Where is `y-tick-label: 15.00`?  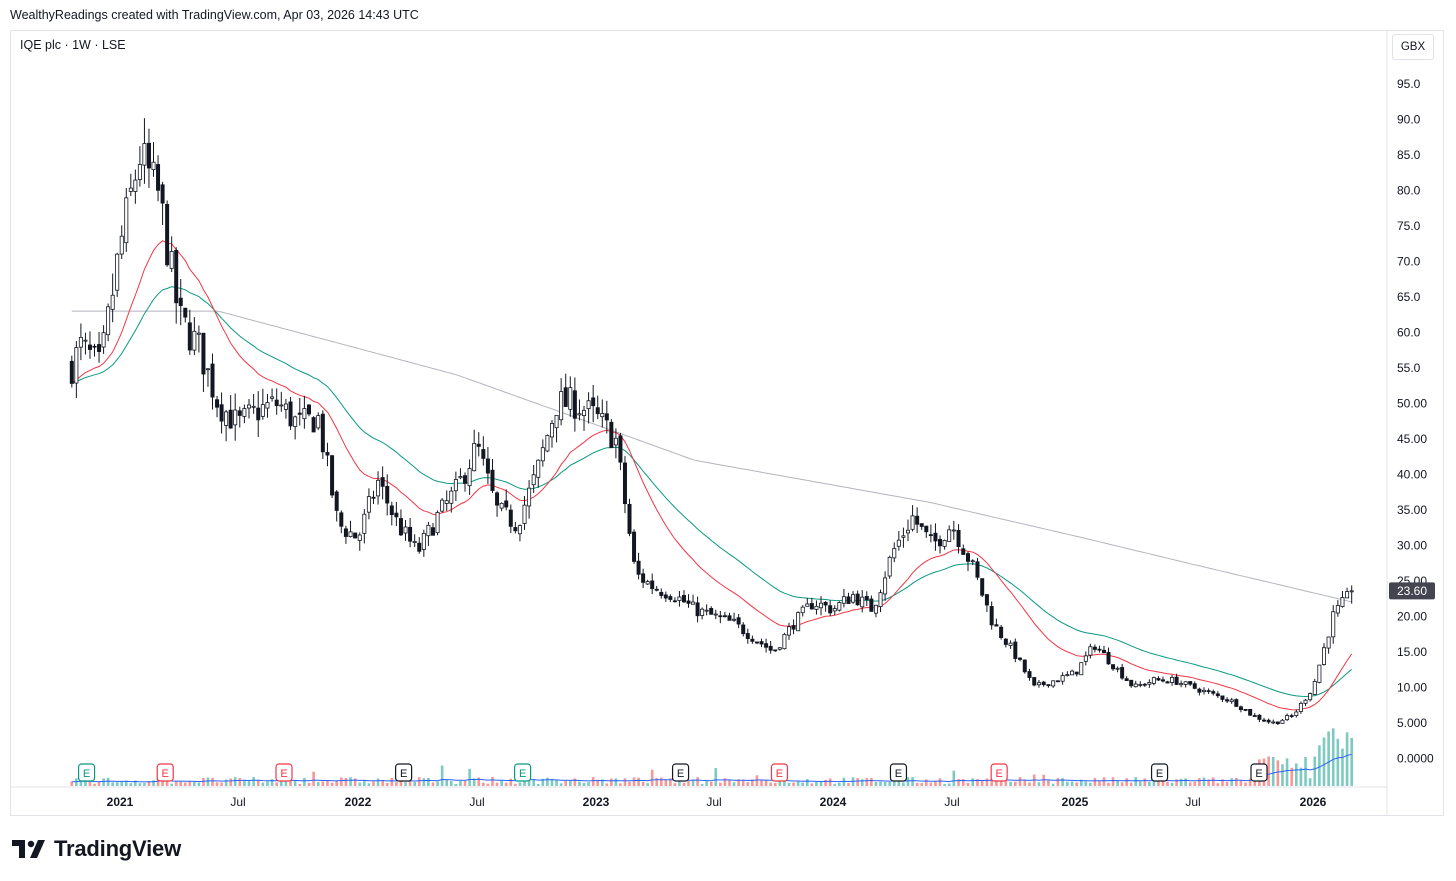 y-tick-label: 15.00 is located at coordinates (1412, 652).